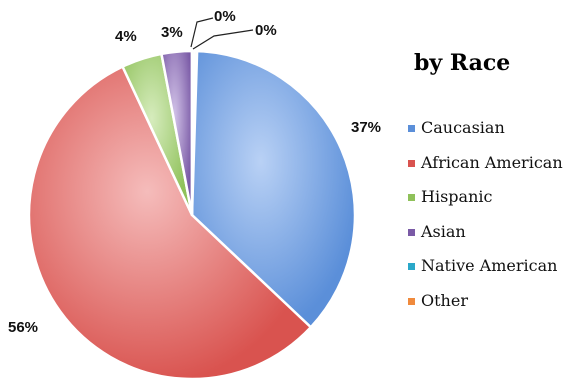 This screenshot has width=588, height=379. Describe the element at coordinates (411, 163) in the screenshot. I see `legend-swatch-african-american` at that location.